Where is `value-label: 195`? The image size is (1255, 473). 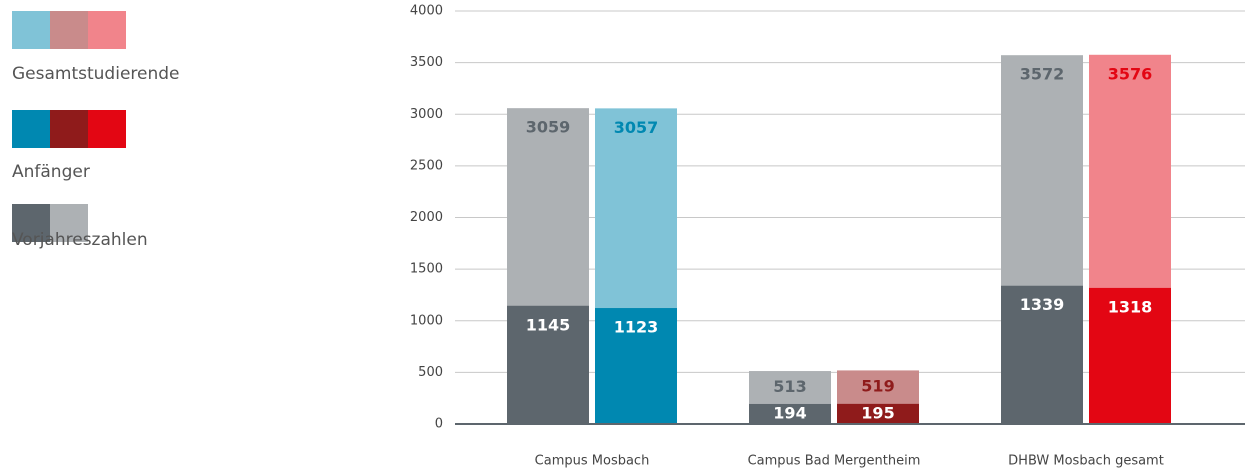
value-label: 195 is located at coordinates (877, 412).